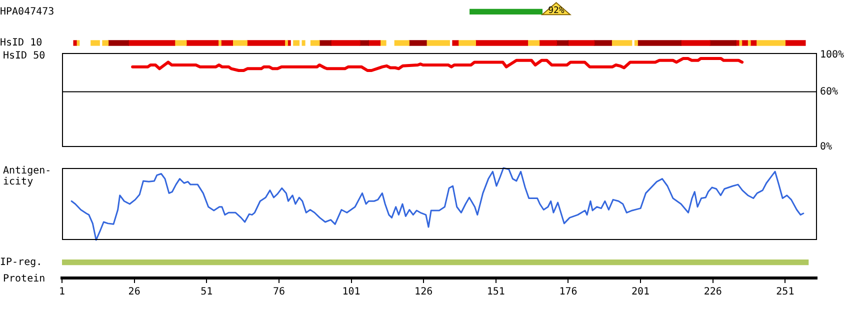 The width and height of the screenshot is (850, 320). I want to click on x-tick-label: 226, so click(713, 292).